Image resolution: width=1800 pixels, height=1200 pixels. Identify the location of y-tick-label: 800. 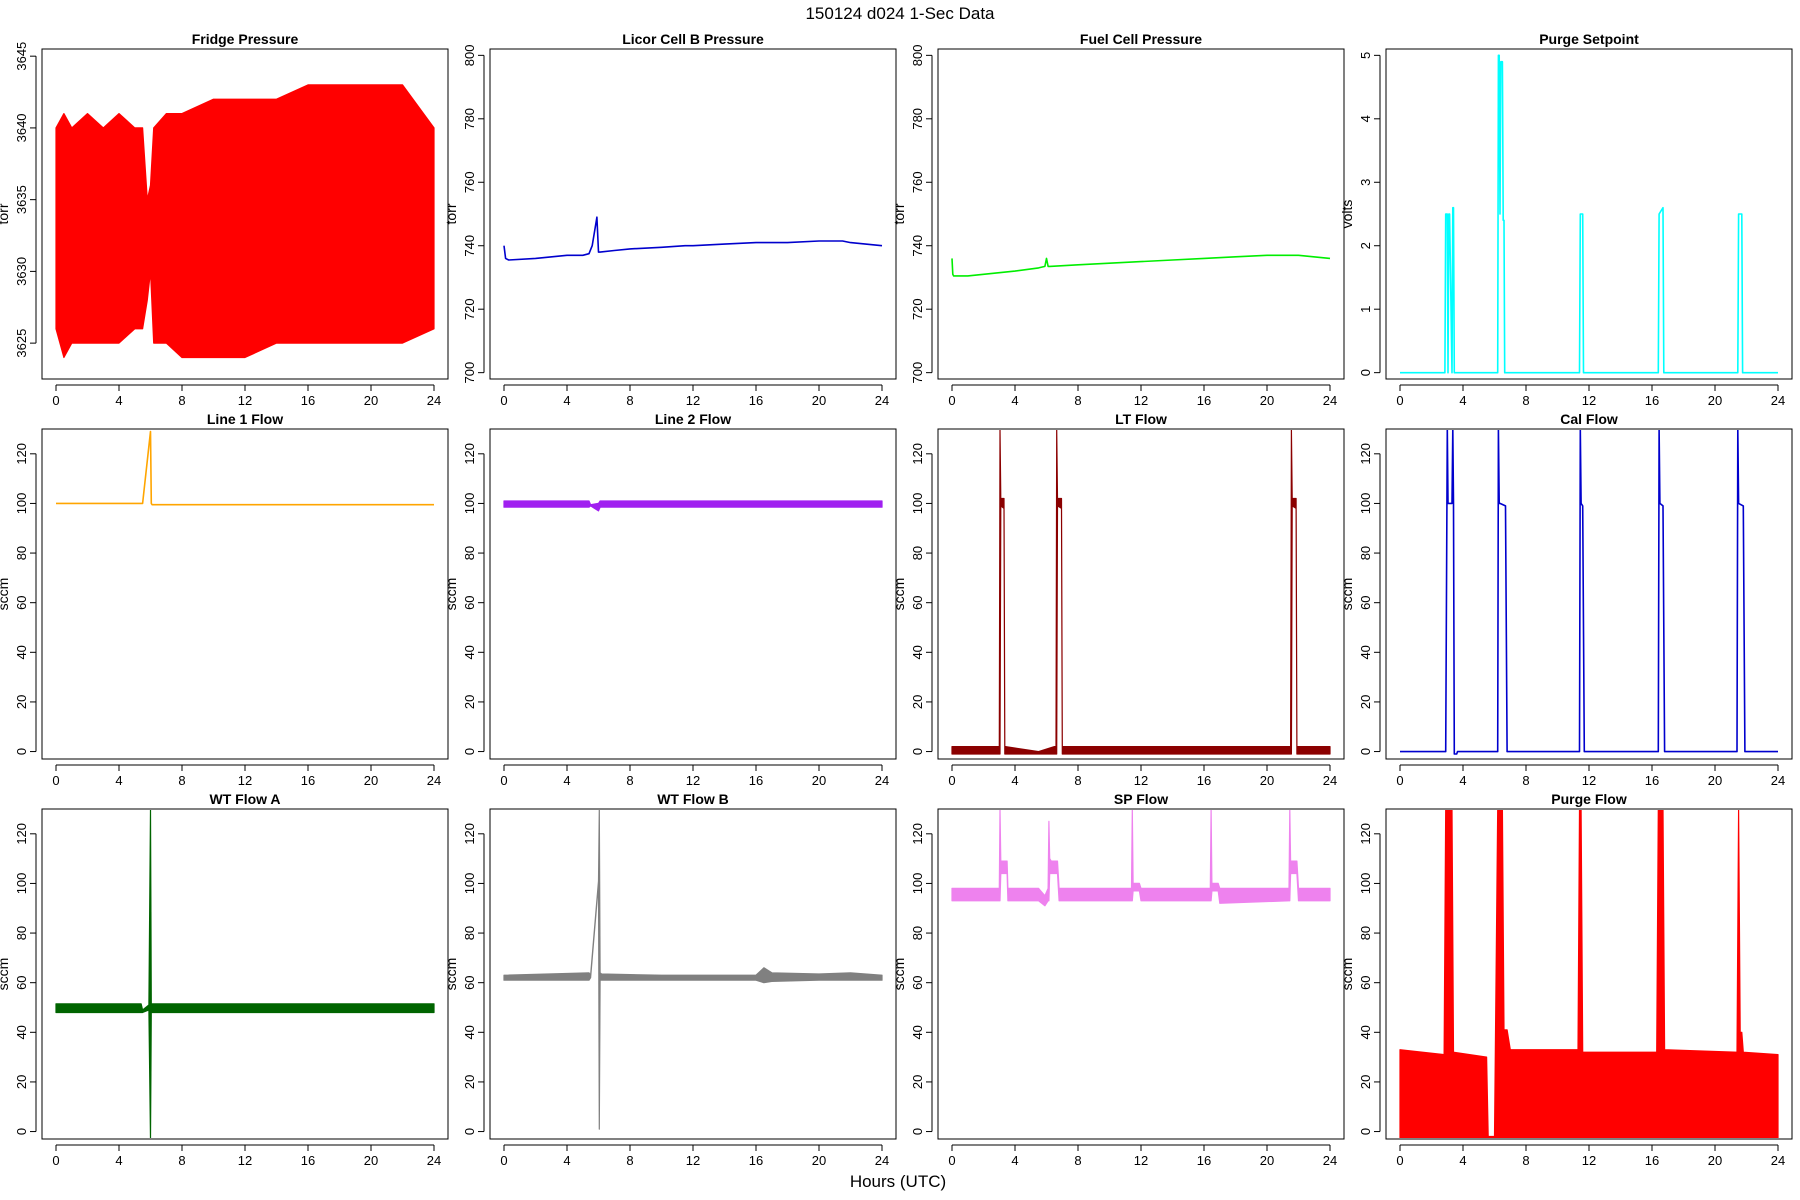
(917, 55).